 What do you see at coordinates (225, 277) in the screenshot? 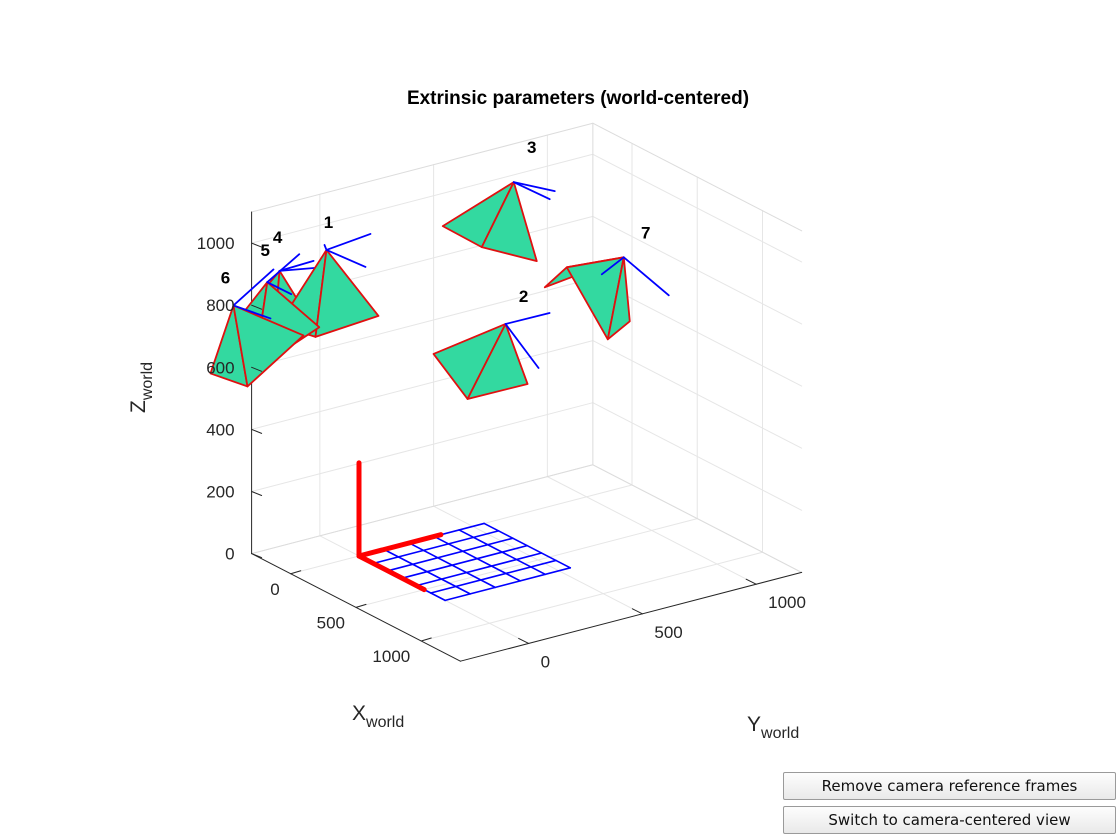
I see `camera-label: 6` at bounding box center [225, 277].